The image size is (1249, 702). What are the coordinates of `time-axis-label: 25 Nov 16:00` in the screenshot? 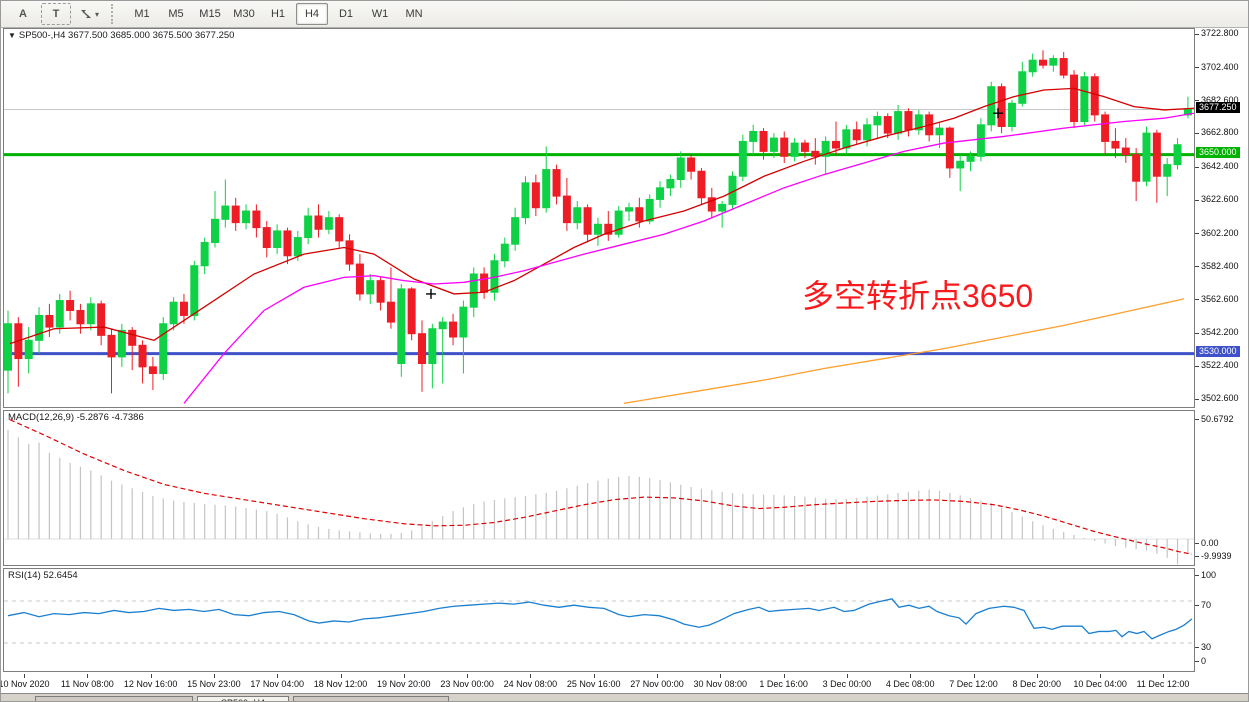 It's located at (593, 684).